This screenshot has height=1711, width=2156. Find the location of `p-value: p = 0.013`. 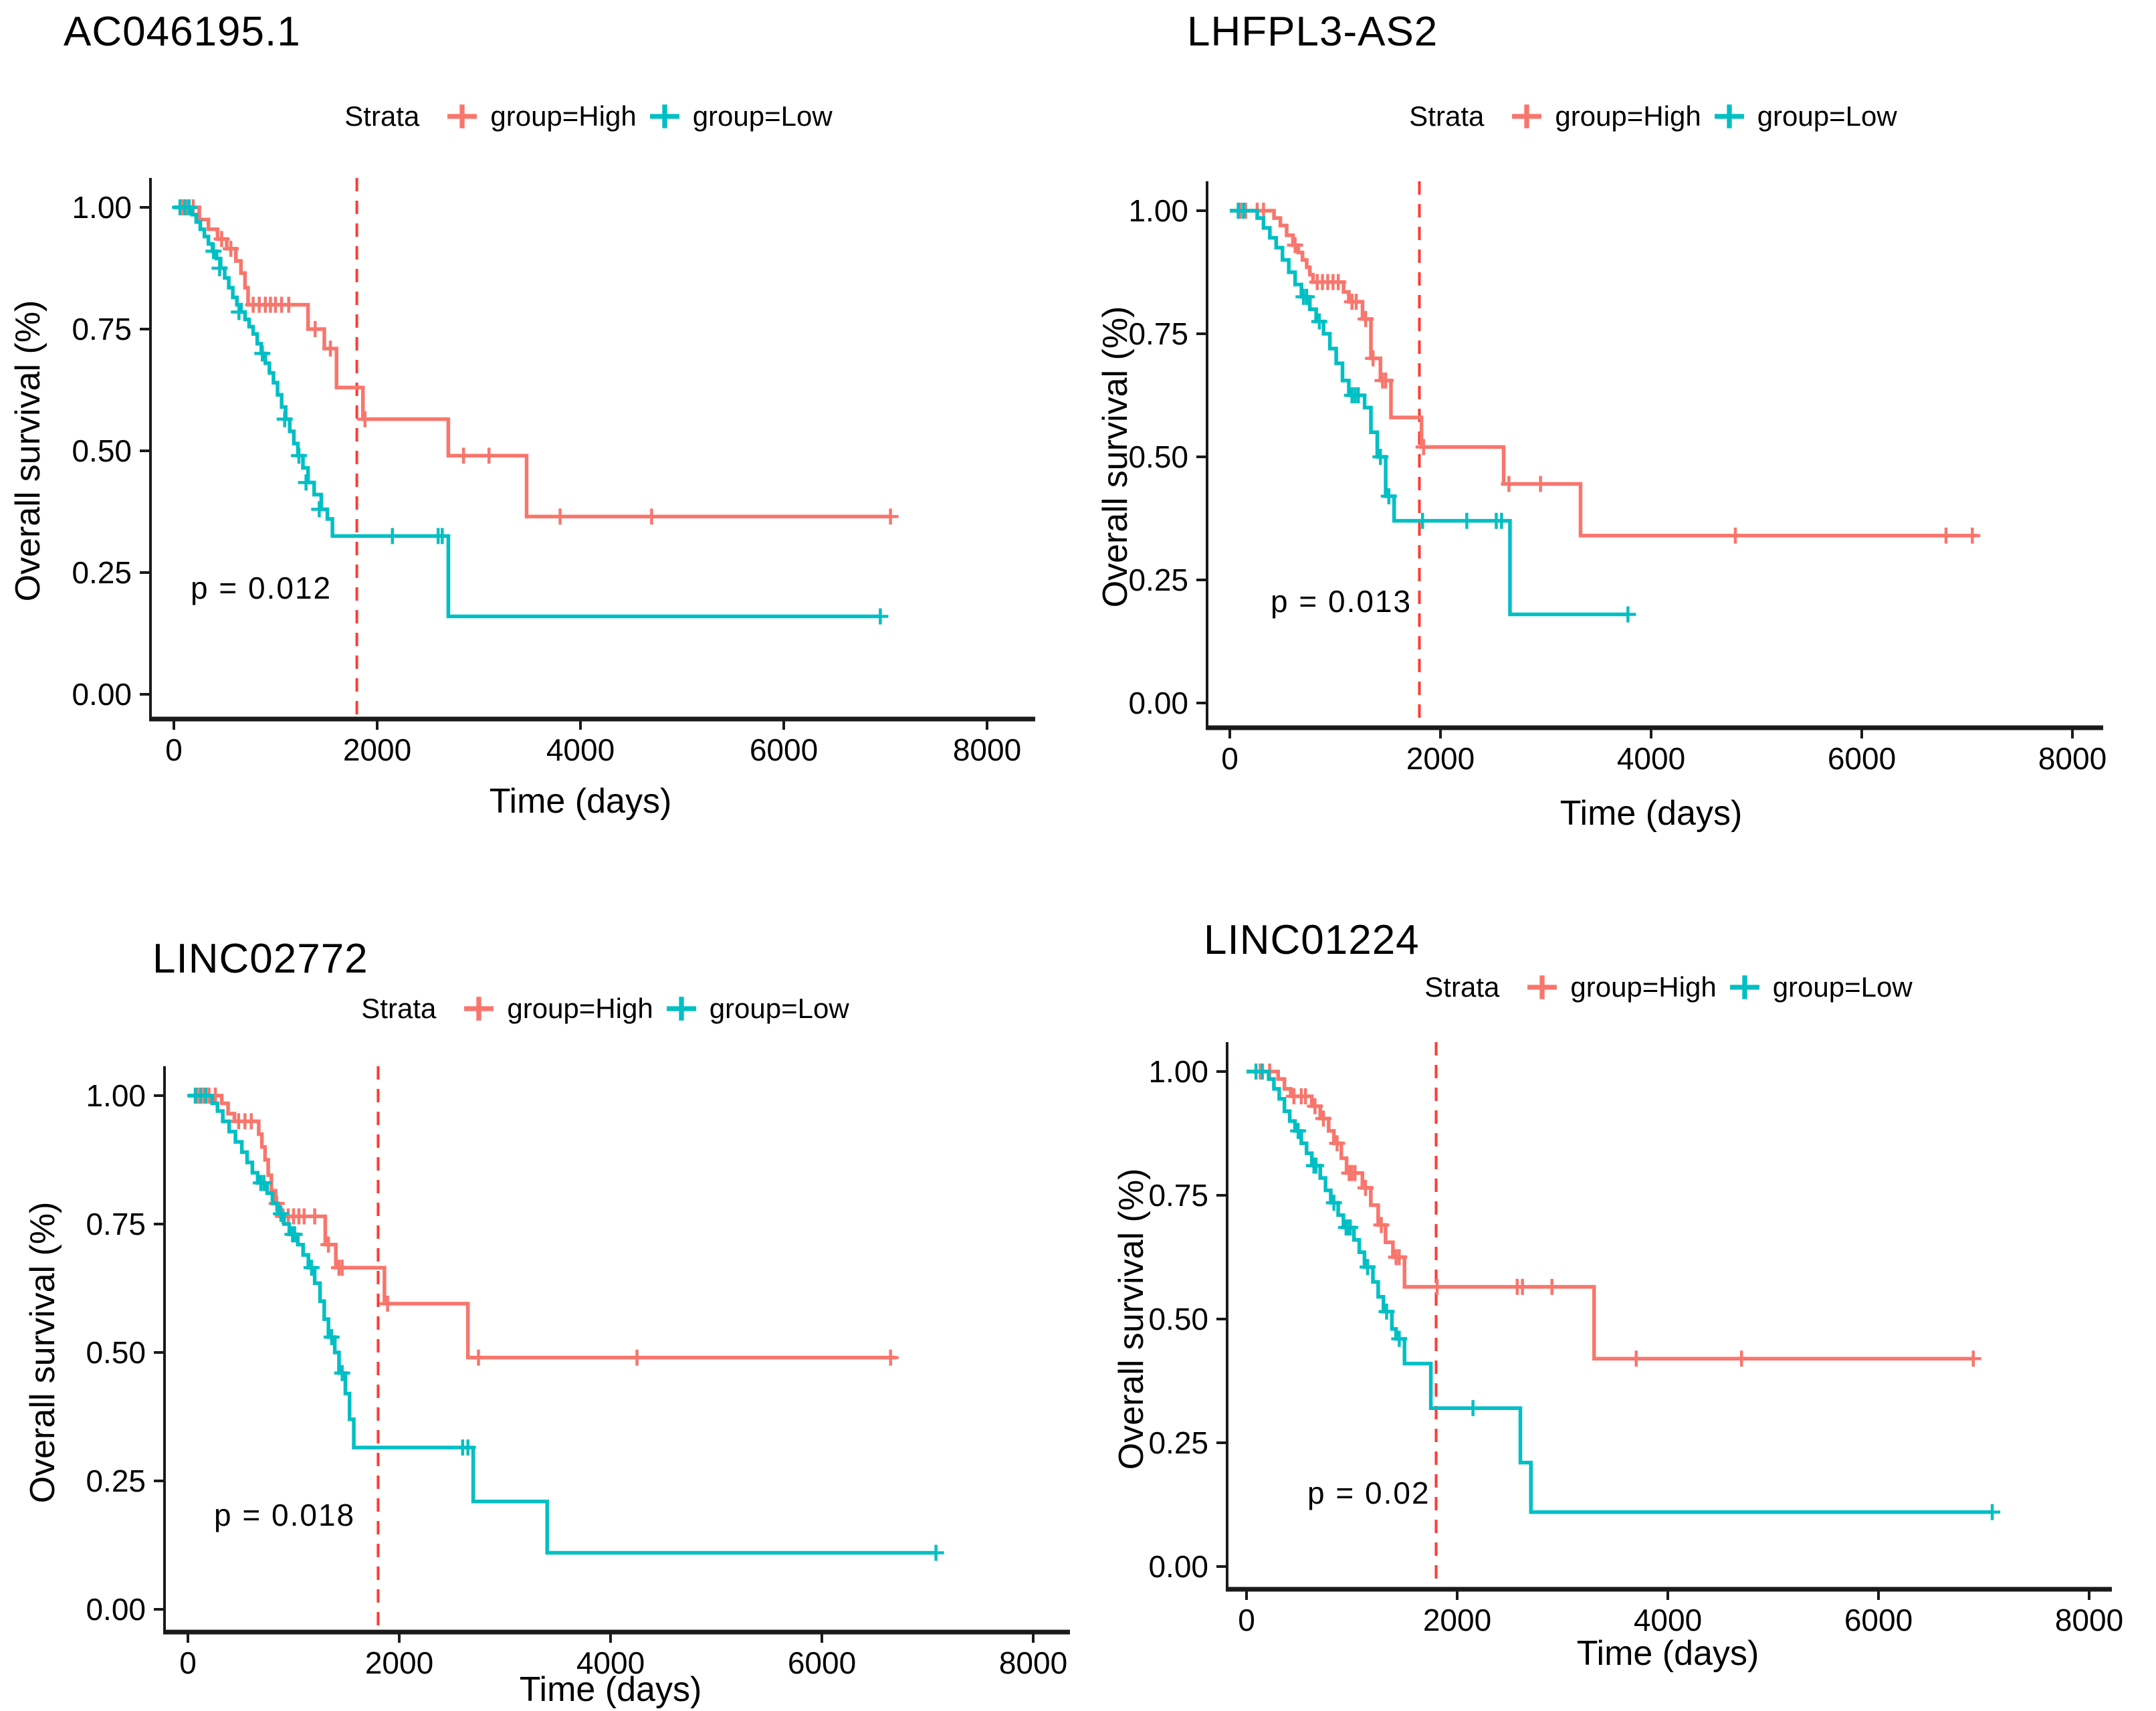

p-value: p = 0.013 is located at coordinates (1341, 601).